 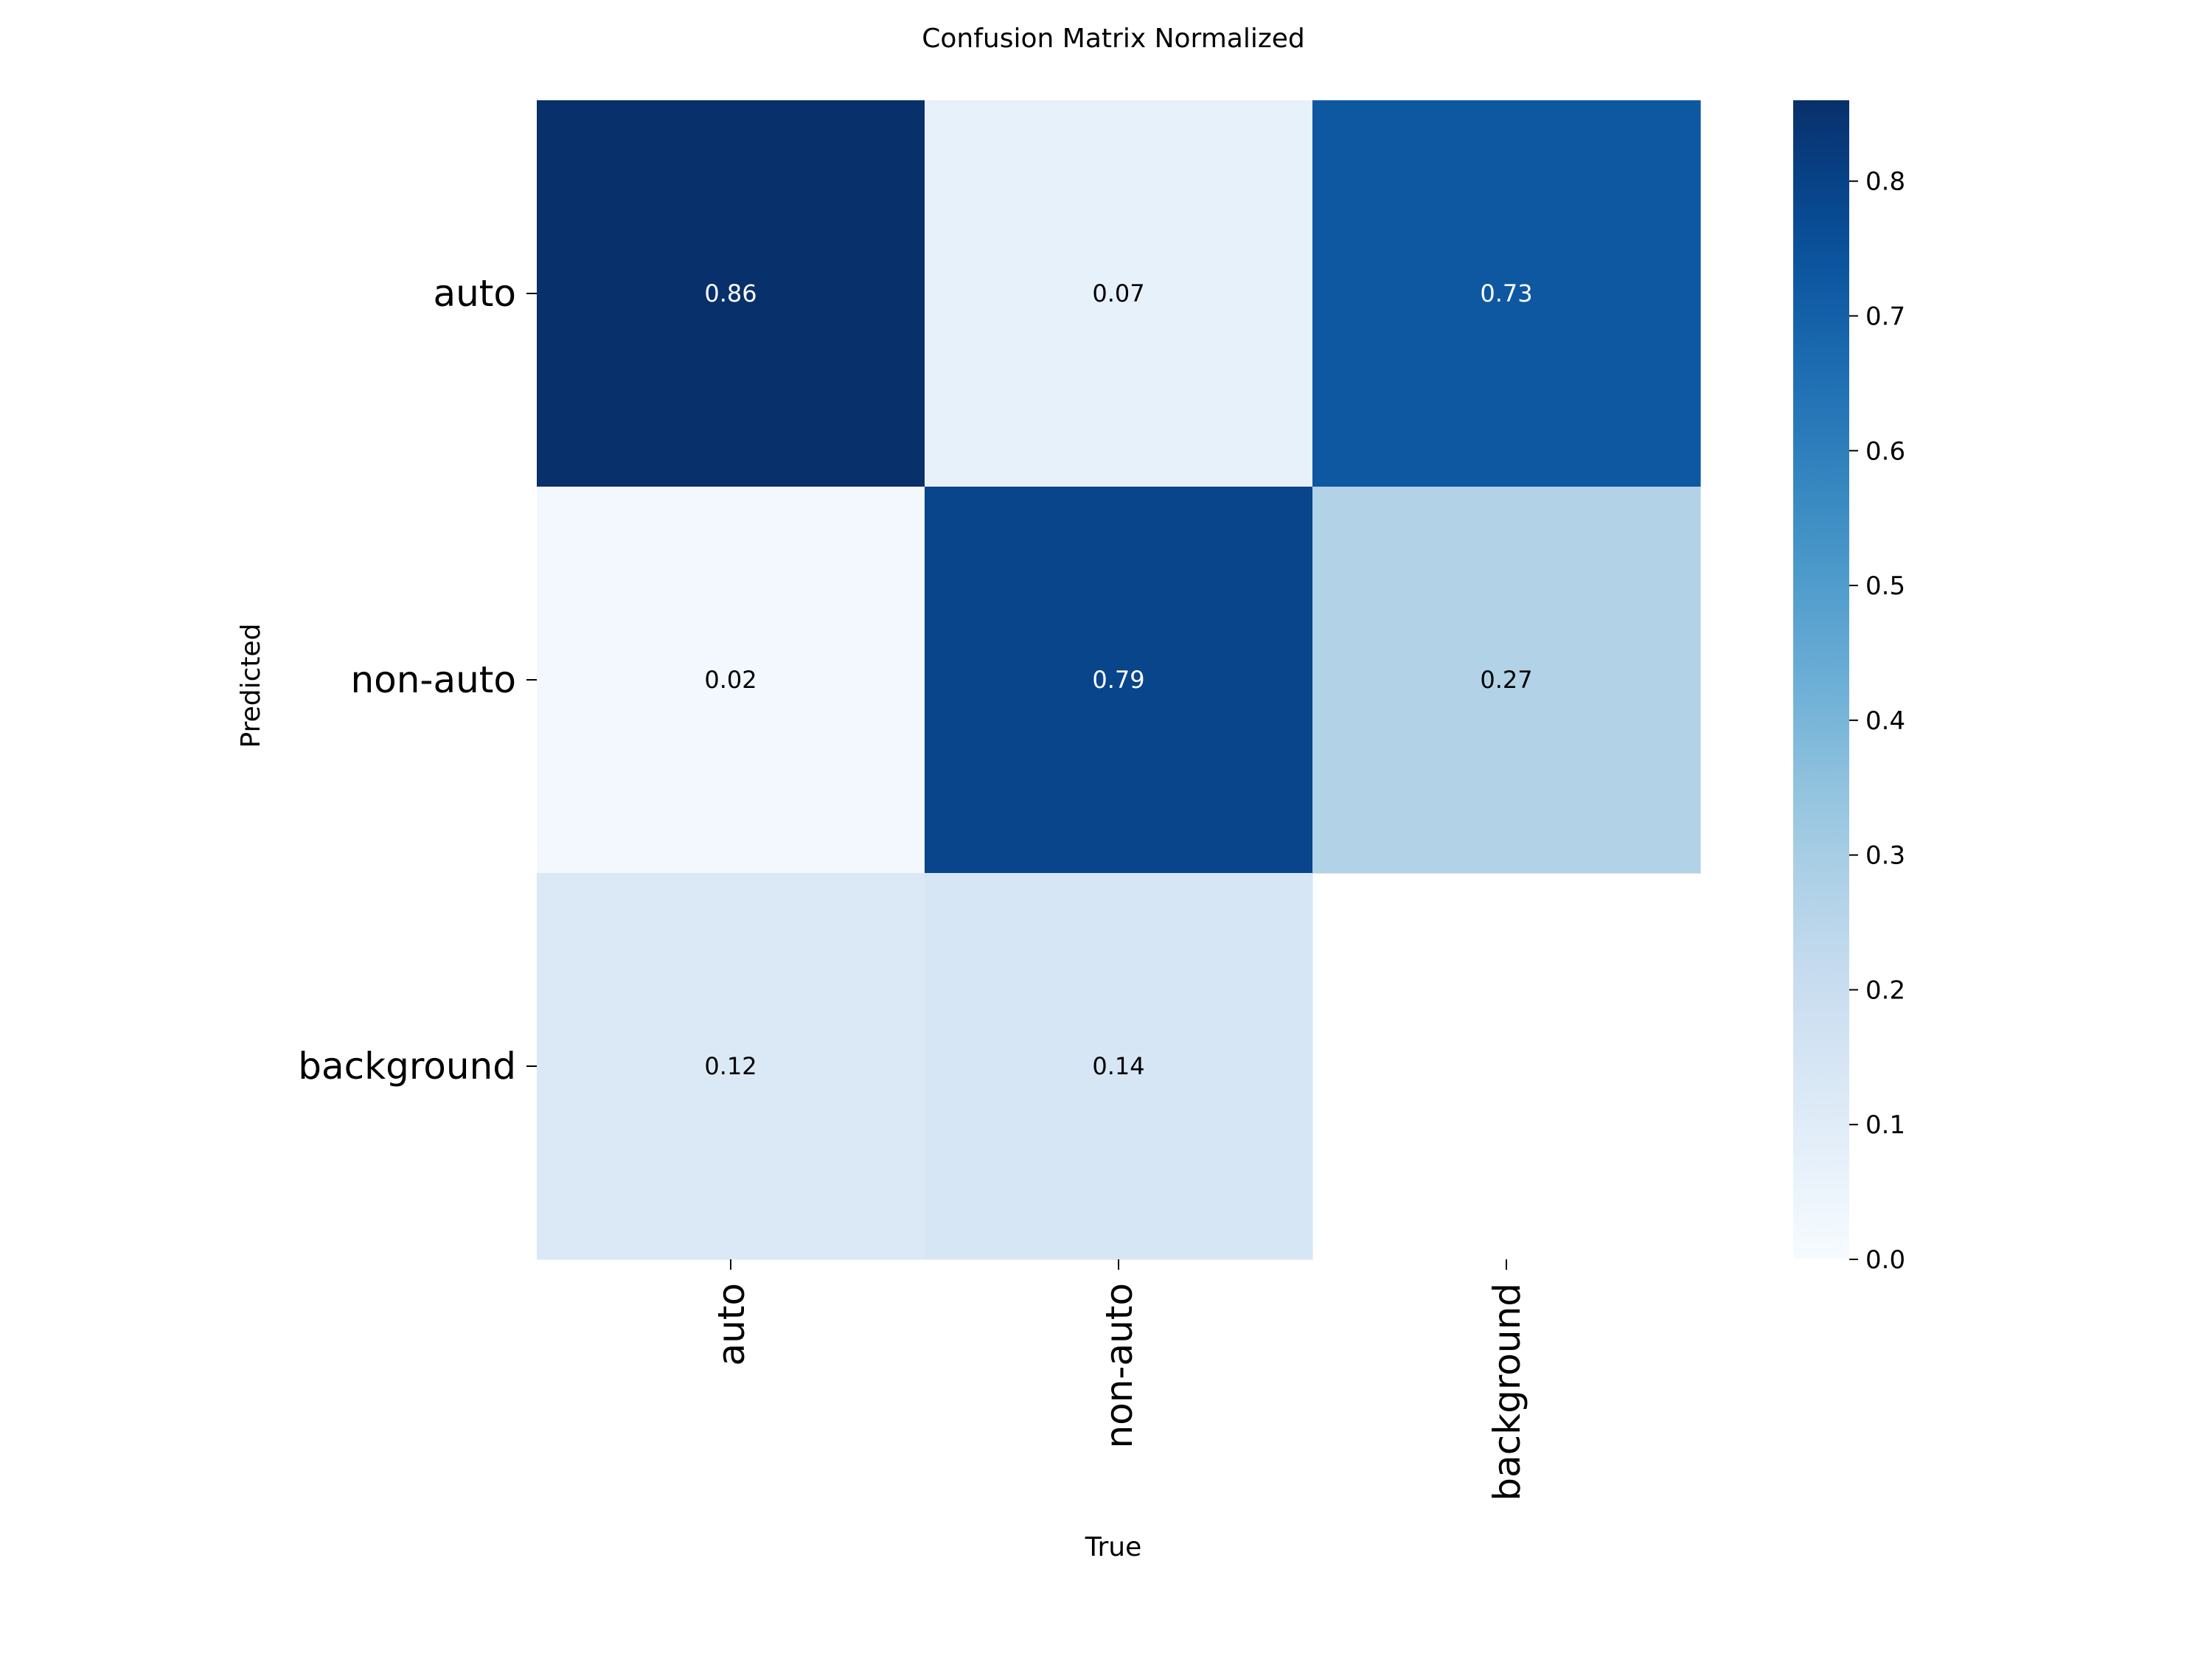 What do you see at coordinates (1885, 990) in the screenshot?
I see `colorbar-tick-label: 0.2` at bounding box center [1885, 990].